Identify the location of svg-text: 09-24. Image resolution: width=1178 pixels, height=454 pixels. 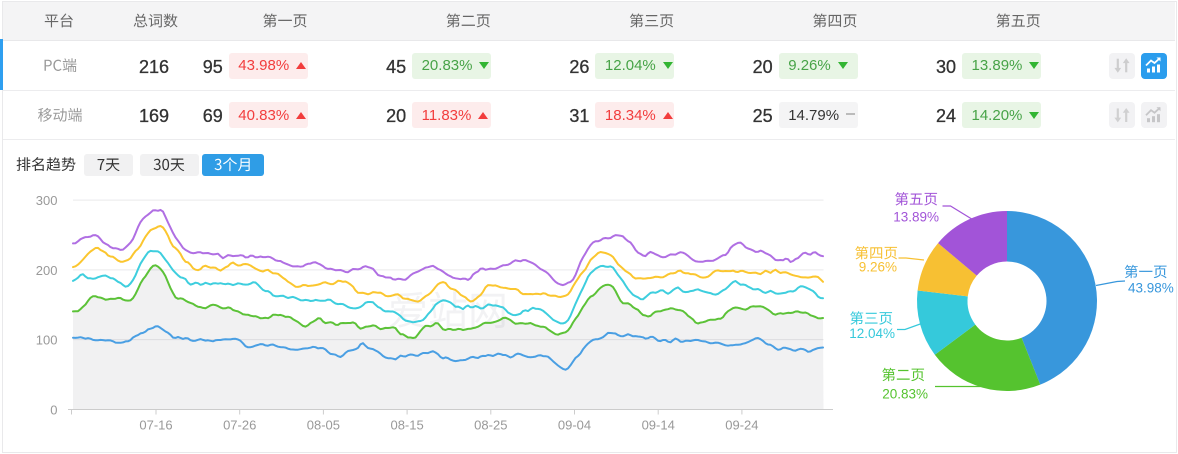
(741, 425).